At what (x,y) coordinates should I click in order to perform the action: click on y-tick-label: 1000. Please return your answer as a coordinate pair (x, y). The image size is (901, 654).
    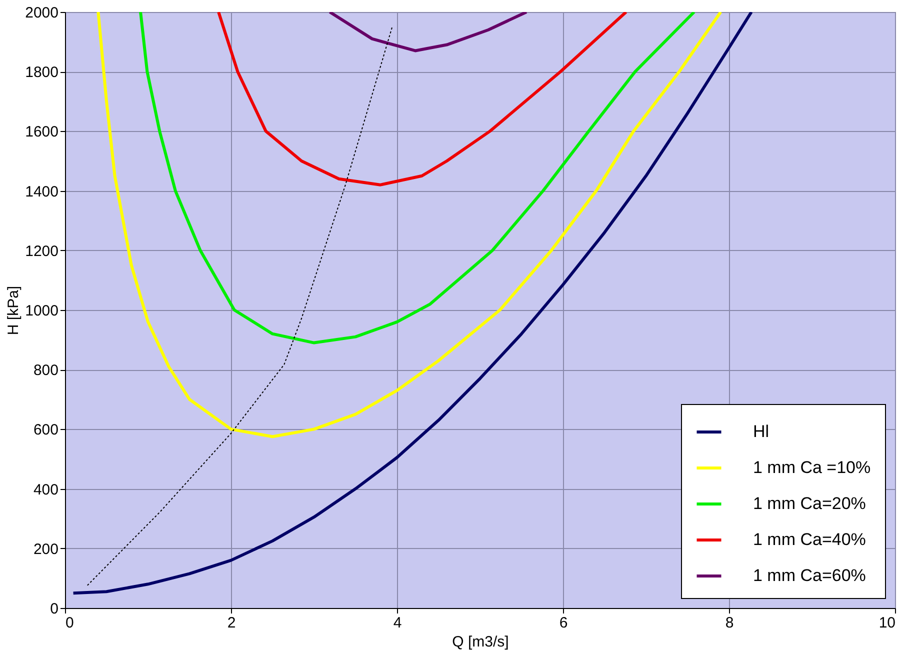
    Looking at the image, I should click on (41, 311).